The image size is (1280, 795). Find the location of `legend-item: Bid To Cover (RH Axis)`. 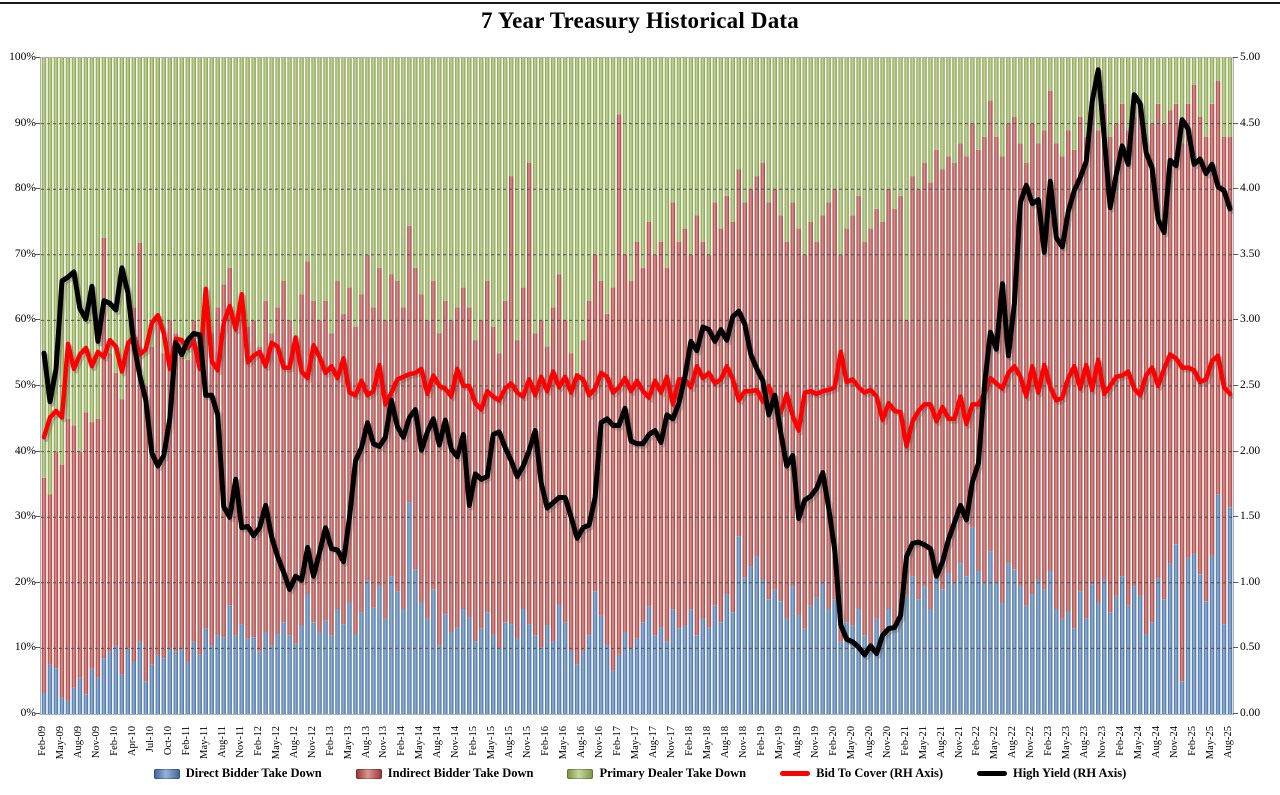

legend-item: Bid To Cover (RH Axis) is located at coordinates (861, 773).